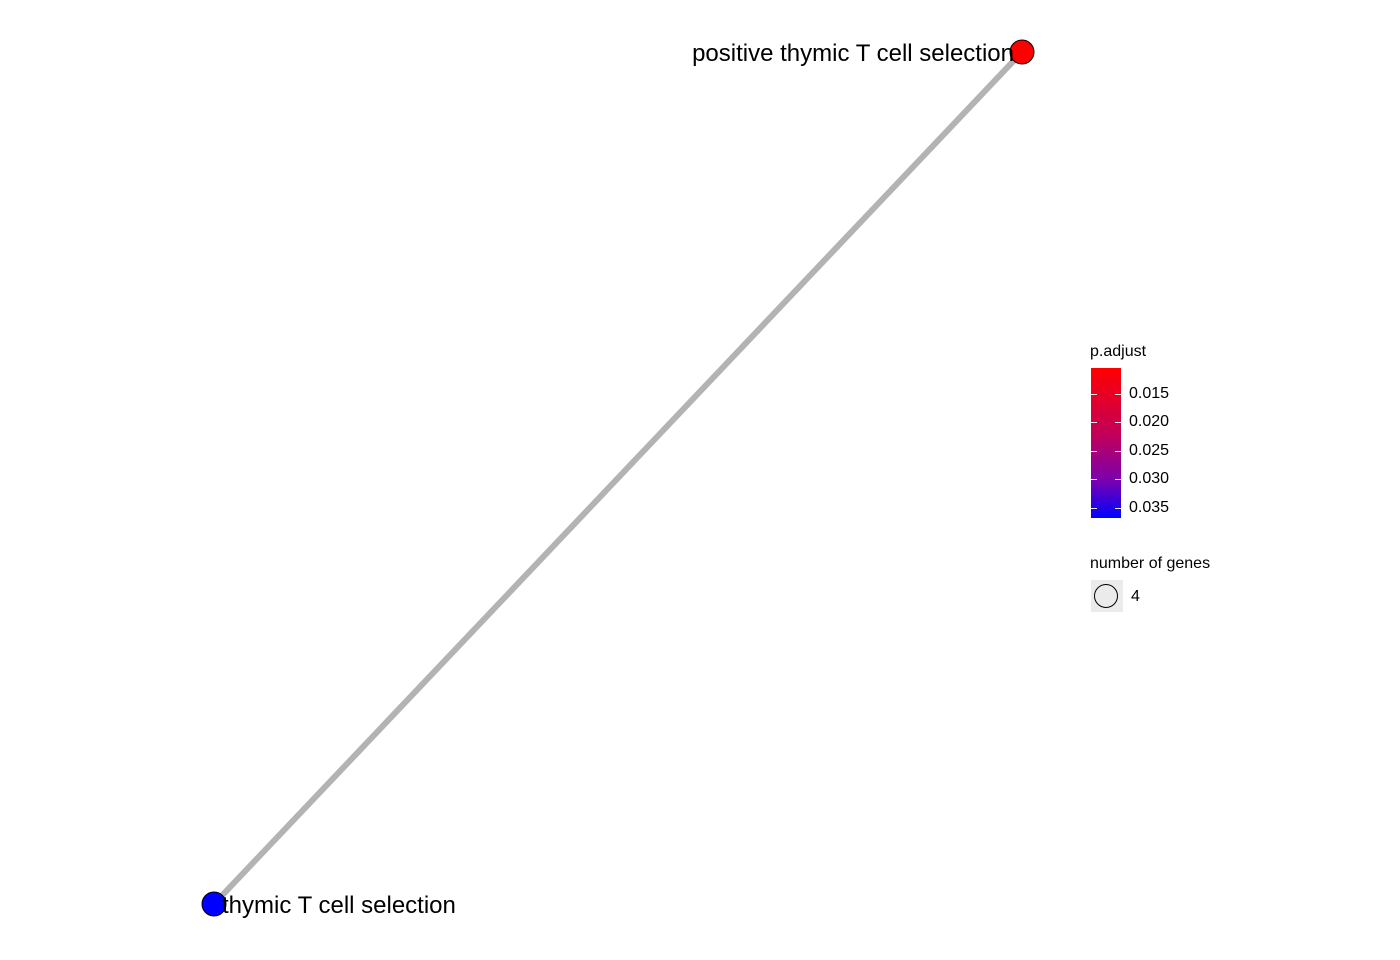 This screenshot has height=960, width=1400. Describe the element at coordinates (1106, 443) in the screenshot. I see `color-legend-gradient-bar` at that location.